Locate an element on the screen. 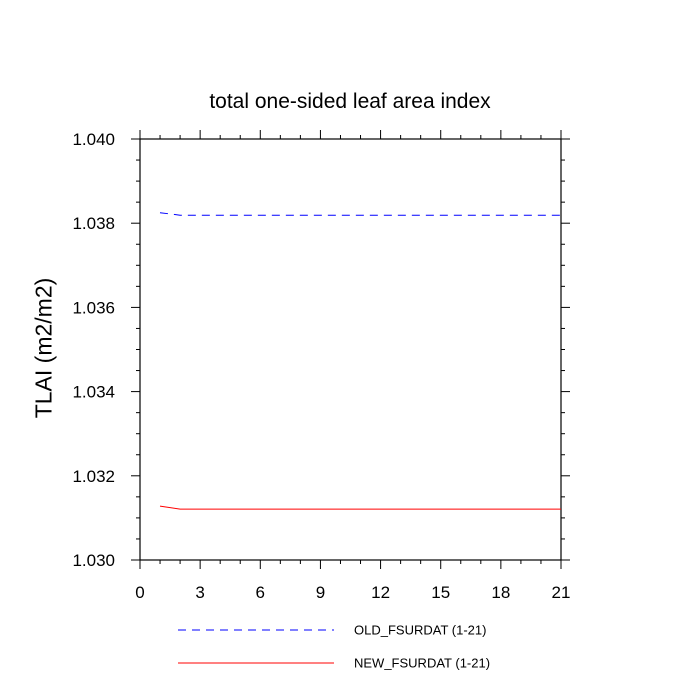  y-tick-label: 1.036 is located at coordinates (93, 307).